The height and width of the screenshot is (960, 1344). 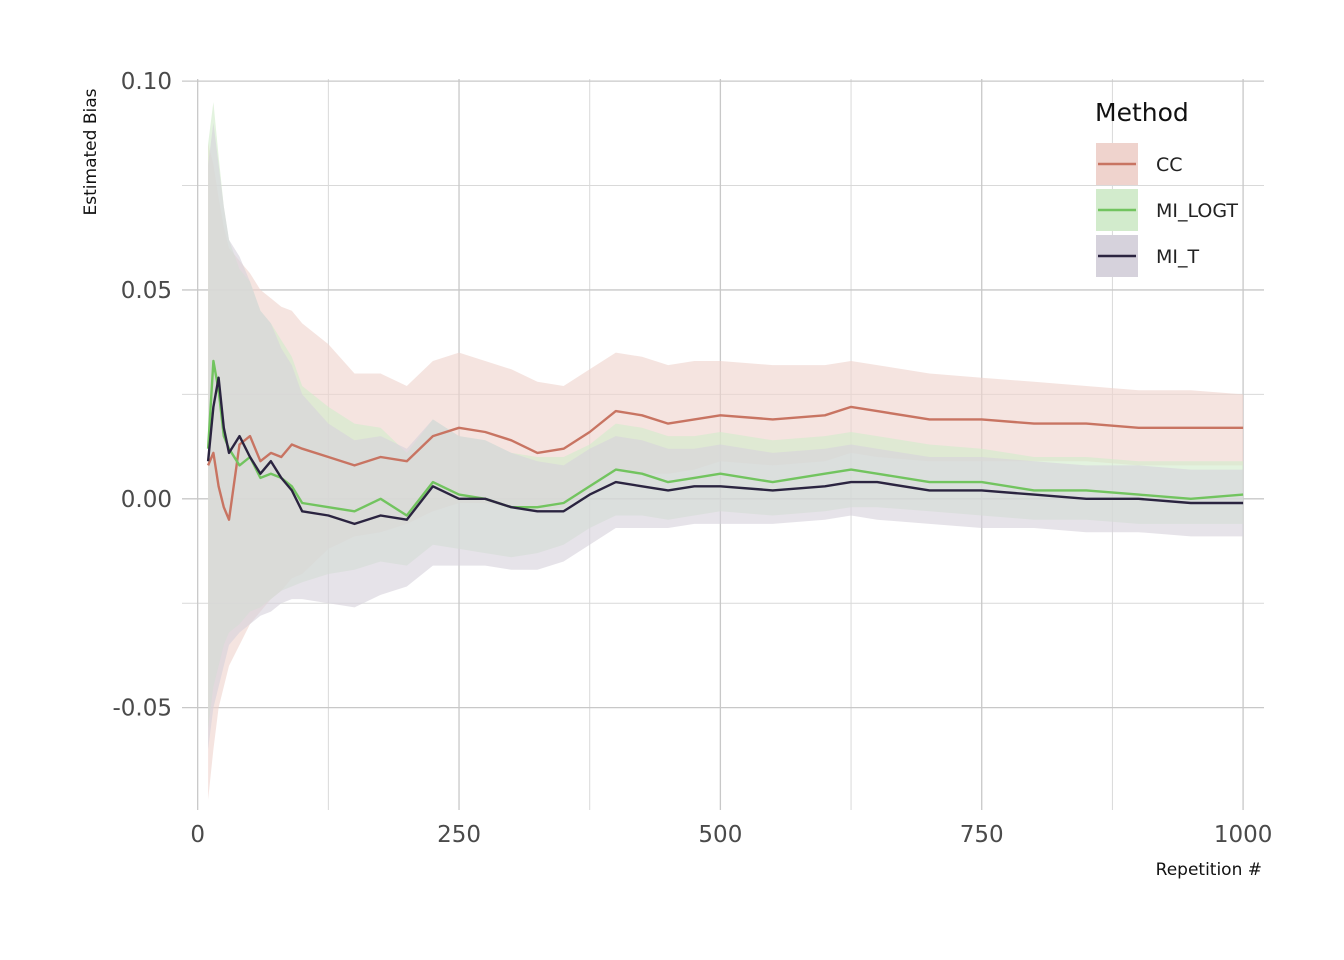 What do you see at coordinates (459, 835) in the screenshot?
I see `x-tick-label: 250` at bounding box center [459, 835].